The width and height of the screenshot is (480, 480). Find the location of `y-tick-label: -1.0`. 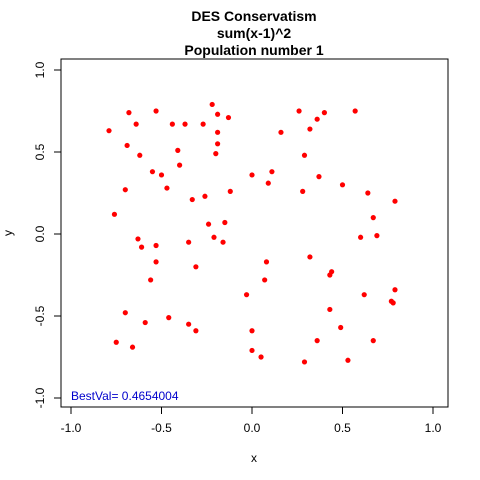

y-tick-label: -1.0 is located at coordinates (40, 397).